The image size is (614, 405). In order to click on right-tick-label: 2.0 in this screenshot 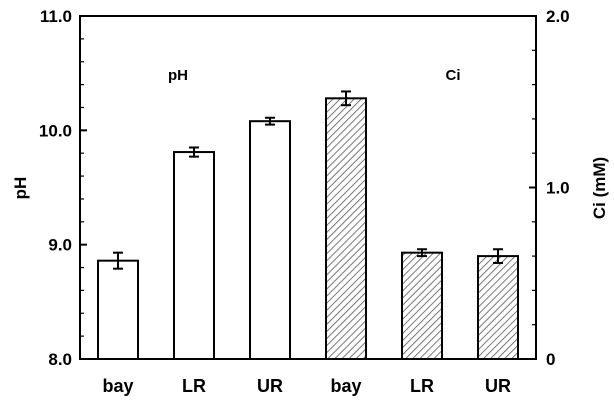, I will do `click(558, 16)`.